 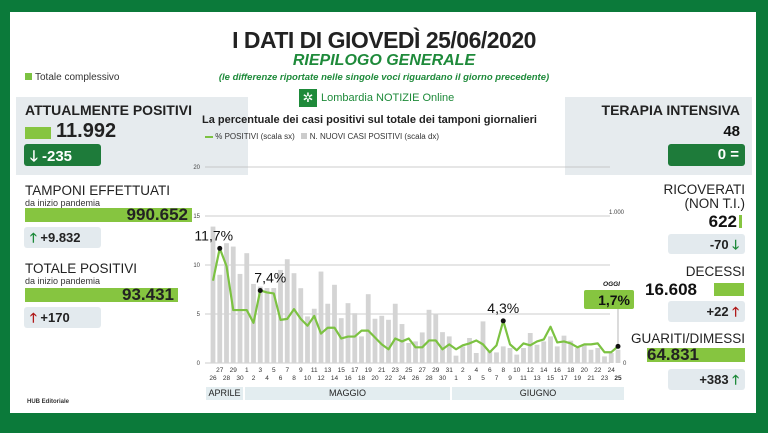 What do you see at coordinates (196, 217) in the screenshot?
I see `left-axis-tick: 15` at bounding box center [196, 217].